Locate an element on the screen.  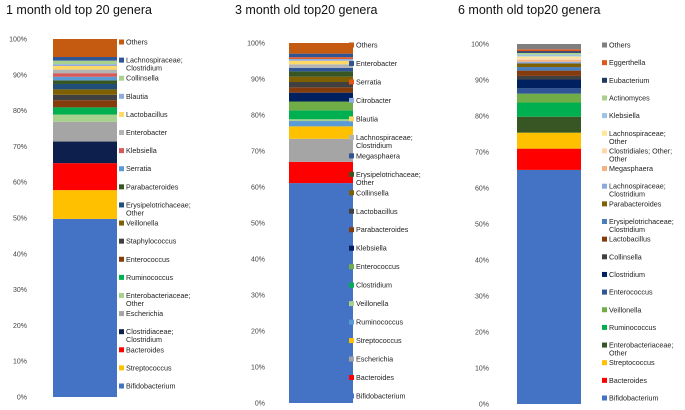
y-tick-label: 0% is located at coordinates (22, 398).